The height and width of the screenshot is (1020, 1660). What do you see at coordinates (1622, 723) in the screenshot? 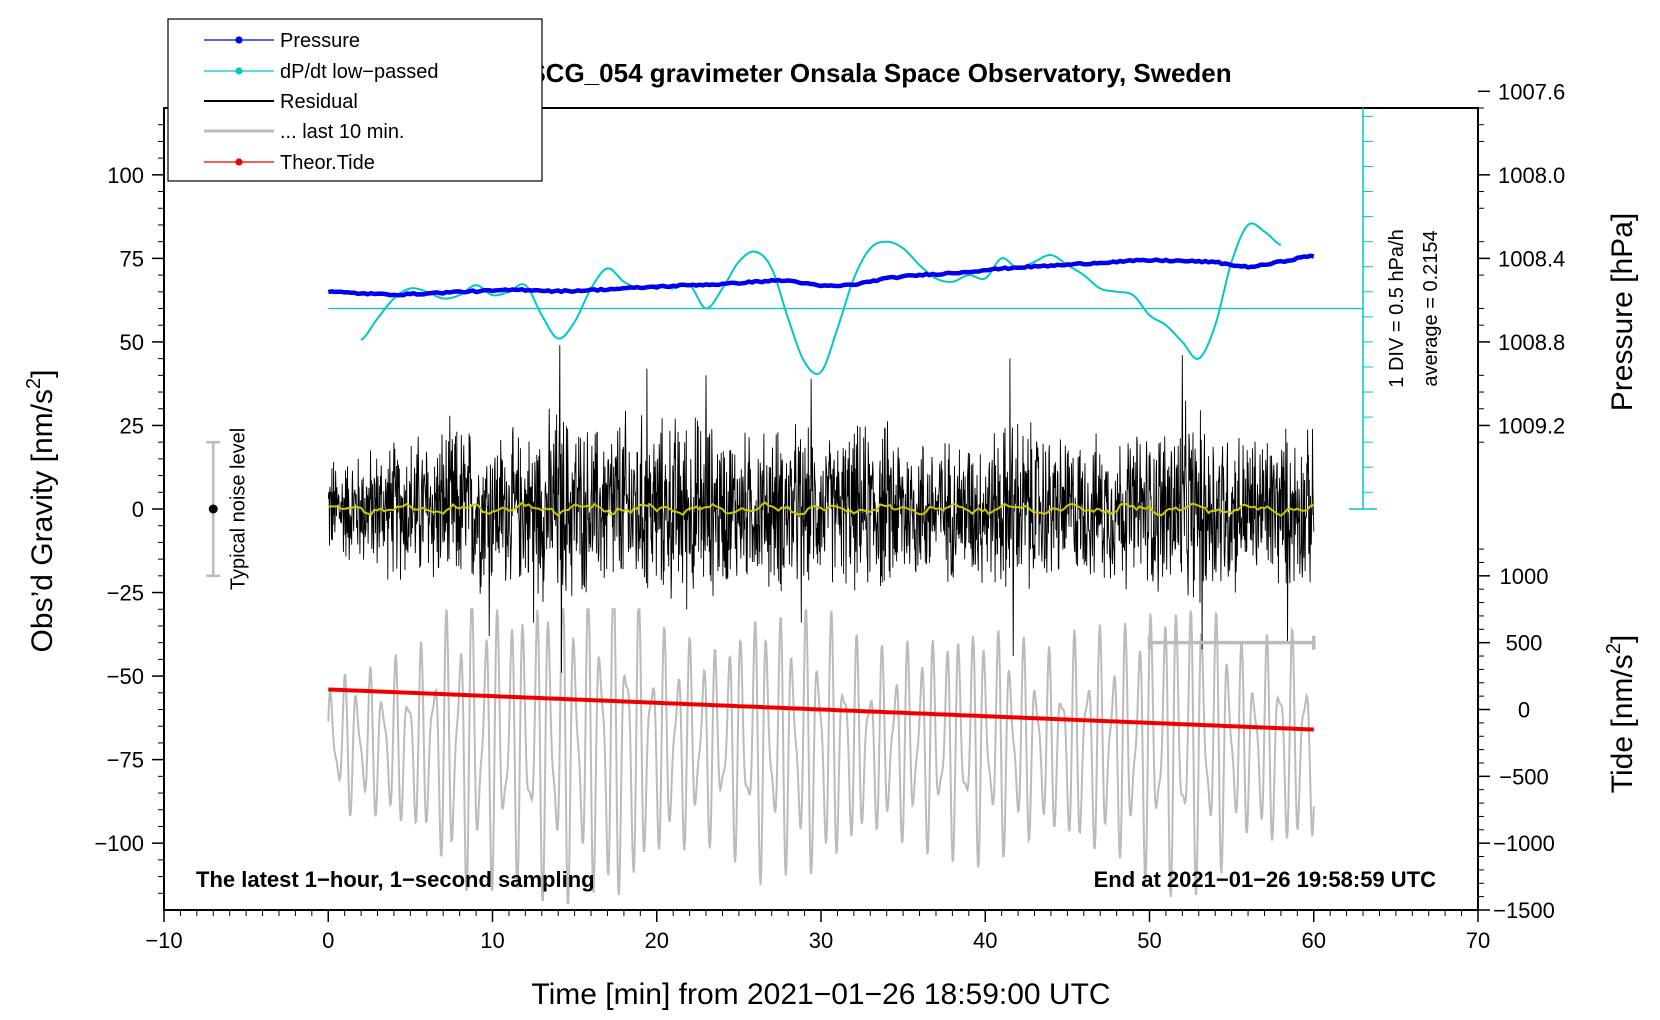
I see `tide-axis-title-main: Tide [nm/s` at bounding box center [1622, 723].